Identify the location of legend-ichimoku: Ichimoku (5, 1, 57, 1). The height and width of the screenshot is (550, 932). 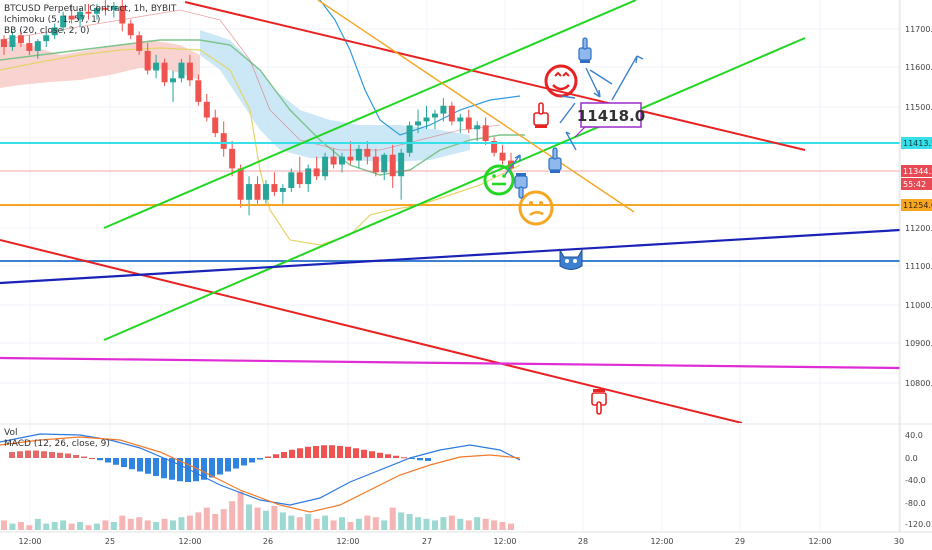
(52, 20).